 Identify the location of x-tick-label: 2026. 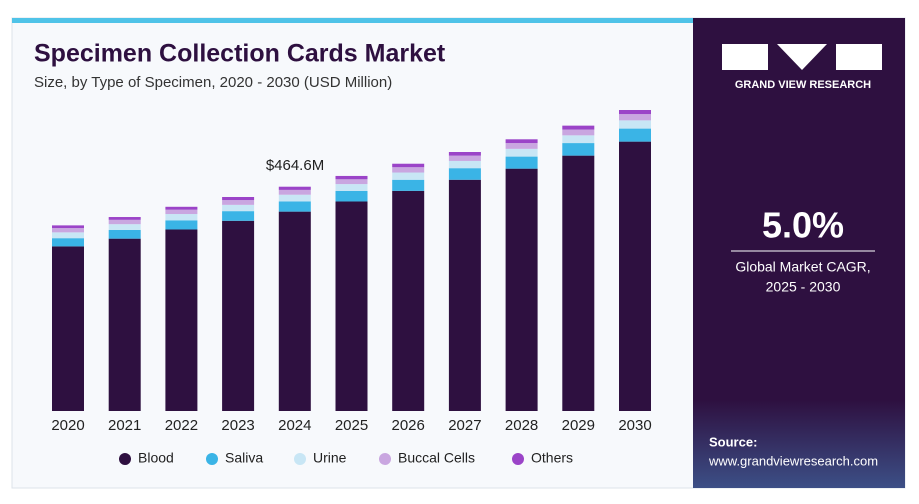
(408, 425).